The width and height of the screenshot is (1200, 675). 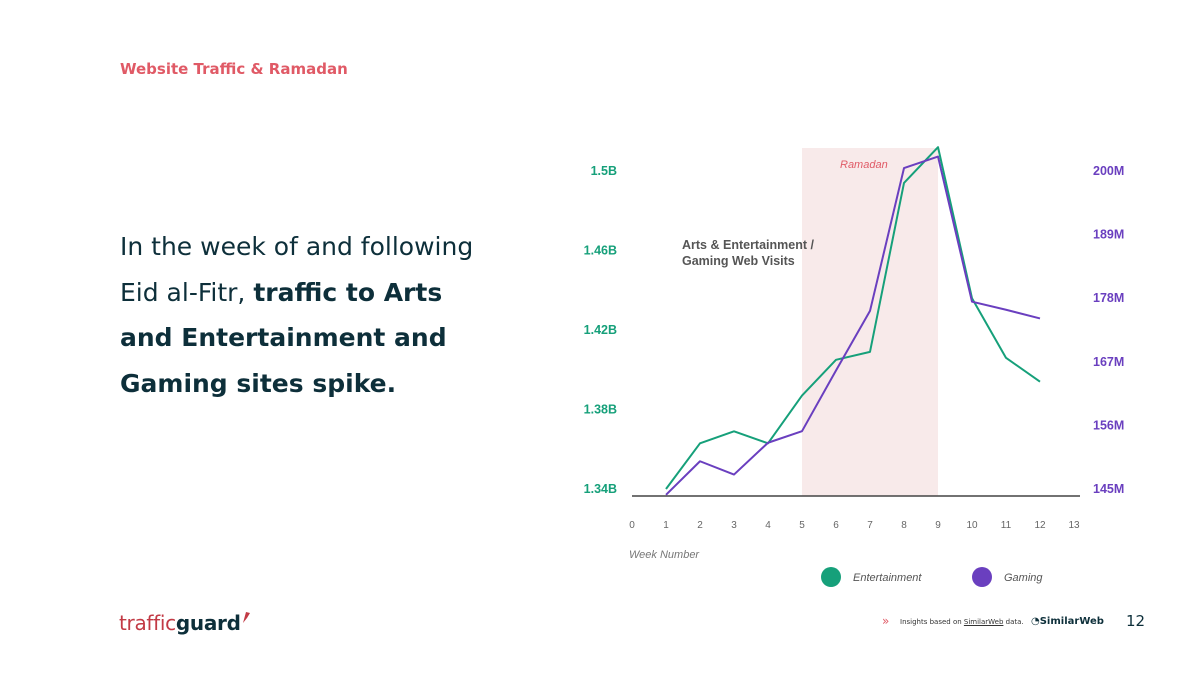 What do you see at coordinates (802, 525) in the screenshot?
I see `x-axis-tick-label: 5` at bounding box center [802, 525].